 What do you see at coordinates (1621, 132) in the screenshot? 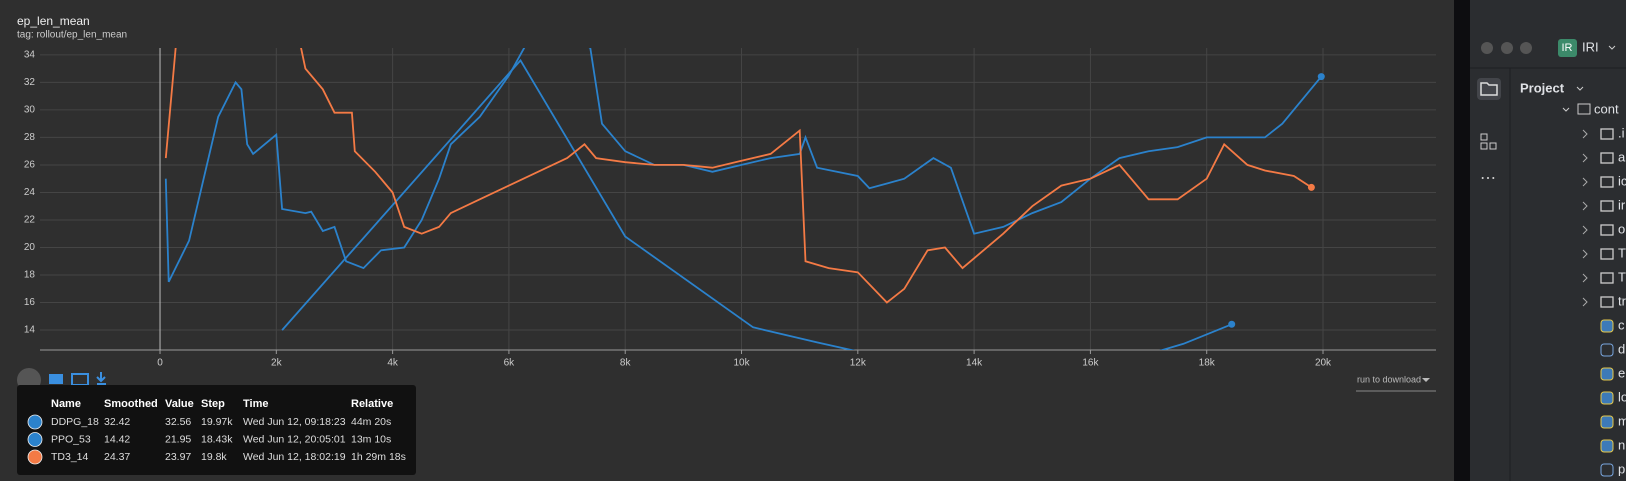
I see `tree-item: .i` at bounding box center [1621, 132].